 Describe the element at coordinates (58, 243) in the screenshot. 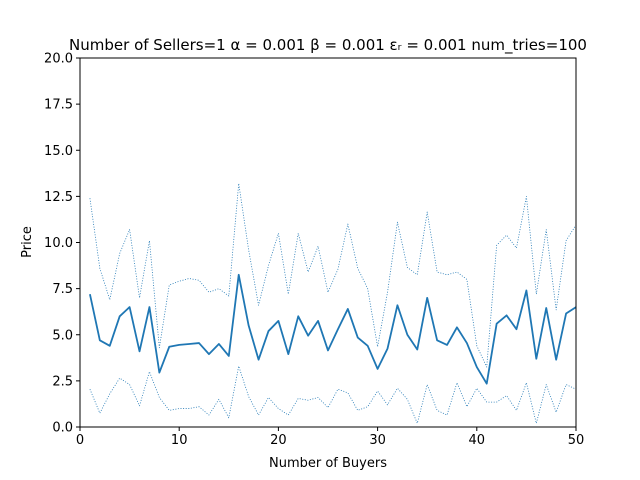

I see `y-tick-label: 10.0` at that location.